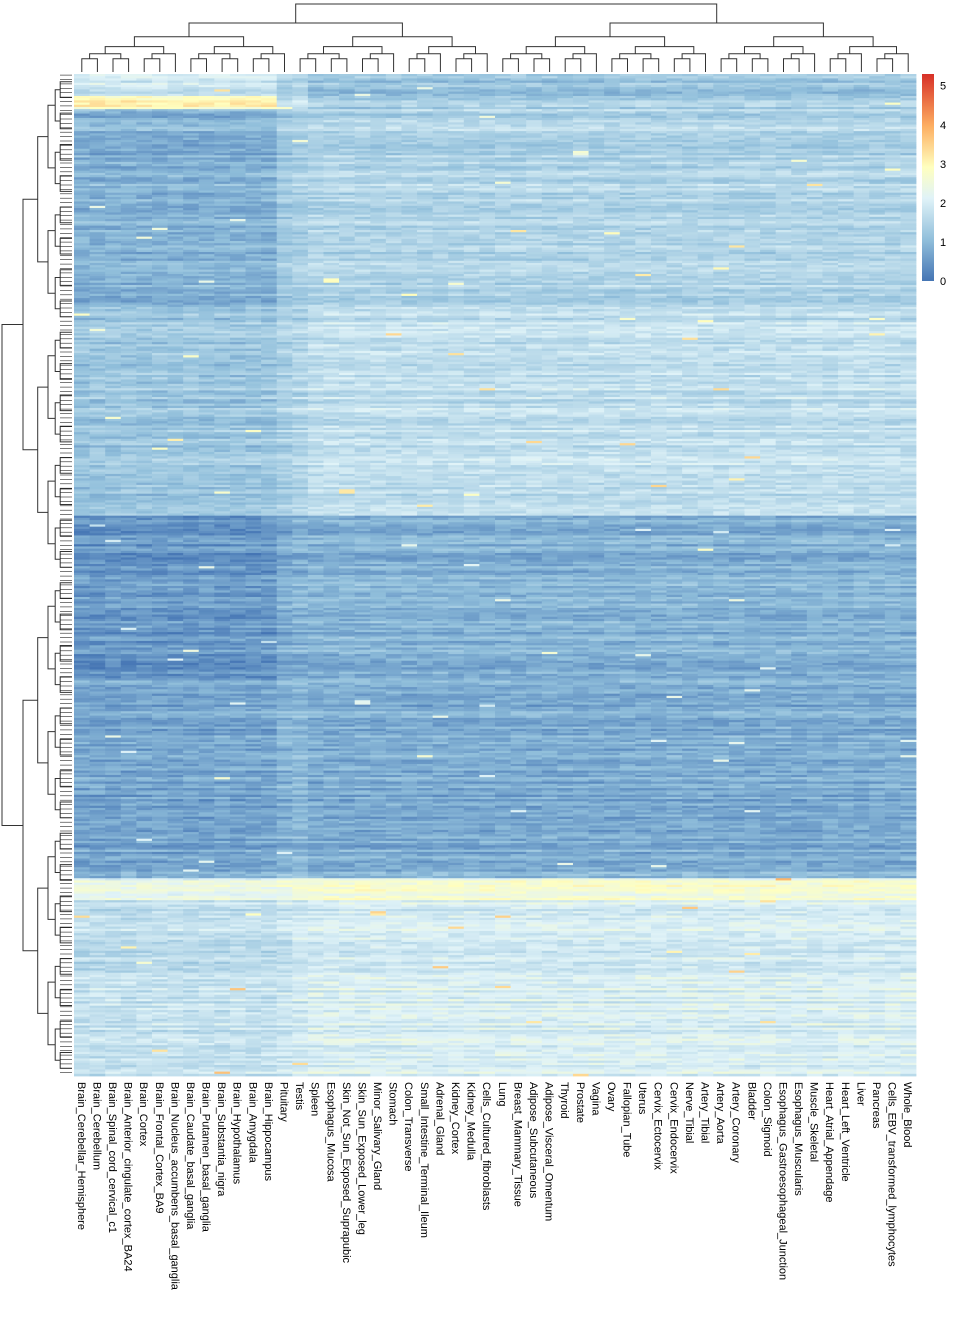  Describe the element at coordinates (36, 573) in the screenshot. I see `row-dendrogram` at that location.